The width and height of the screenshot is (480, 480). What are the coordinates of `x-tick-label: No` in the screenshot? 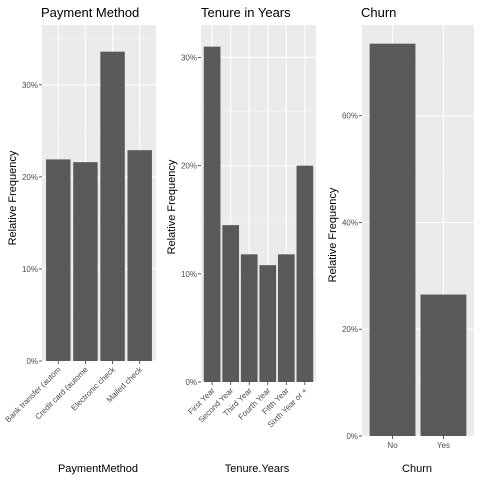 It's located at (392, 445).